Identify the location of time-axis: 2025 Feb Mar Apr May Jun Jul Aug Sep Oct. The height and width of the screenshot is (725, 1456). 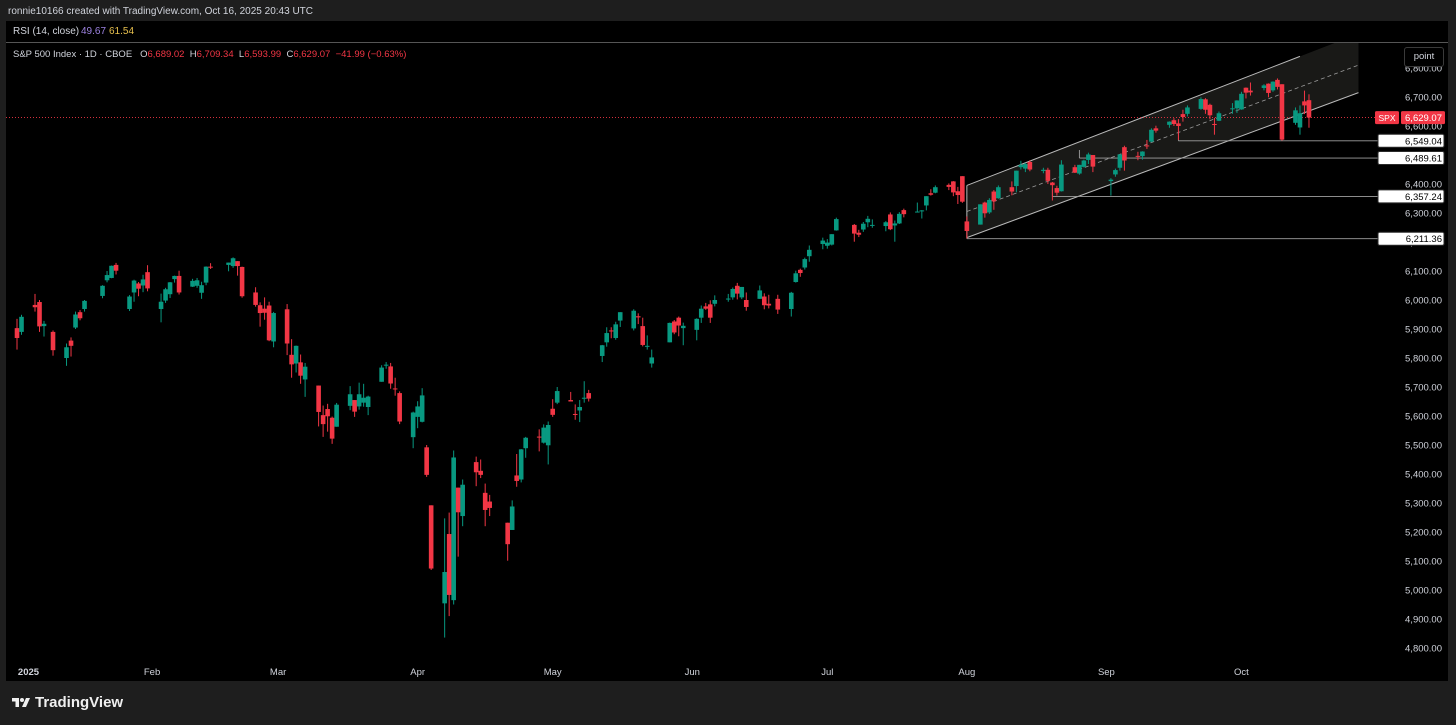
(633, 672).